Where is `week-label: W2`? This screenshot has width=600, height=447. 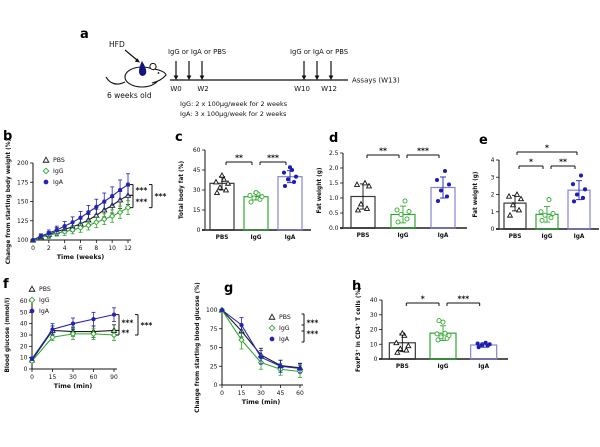 week-label: W2 is located at coordinates (202, 89).